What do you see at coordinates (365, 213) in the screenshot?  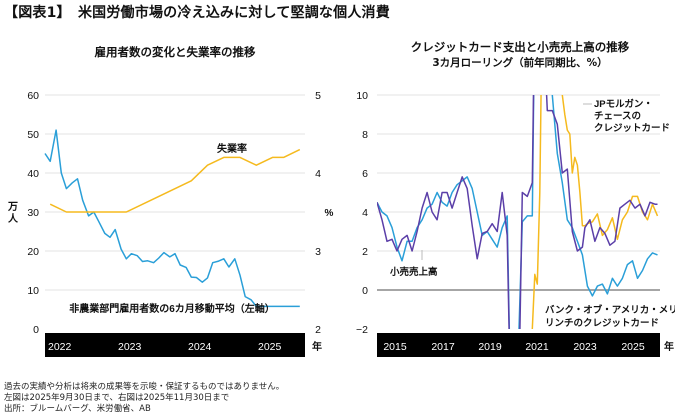 I see `y-tick: 4` at bounding box center [365, 213].